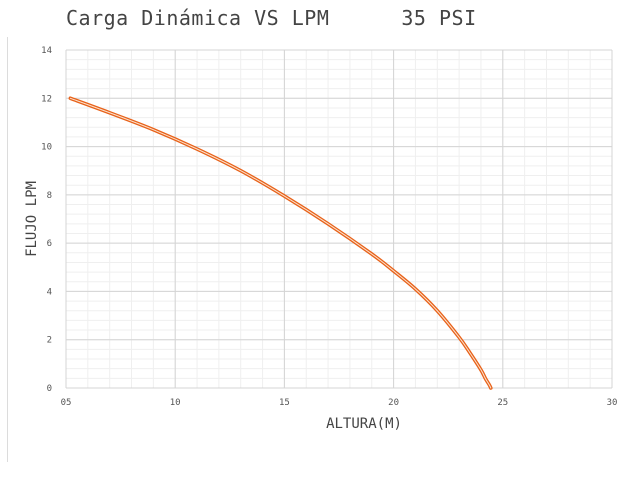  Describe the element at coordinates (46, 99) in the screenshot. I see `y-tick-label: 12` at that location.